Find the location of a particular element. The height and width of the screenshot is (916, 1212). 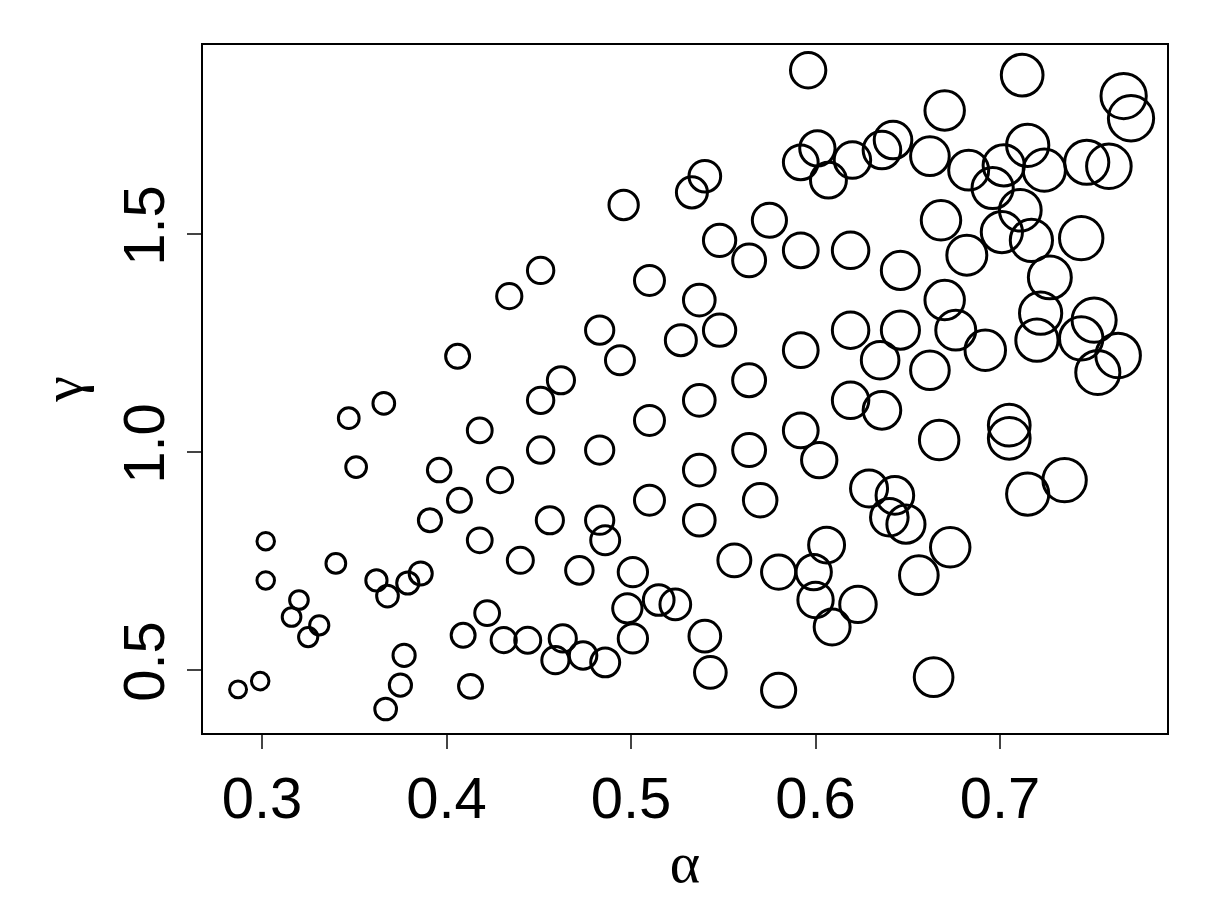

y-tick-label: 1.0 is located at coordinates (144, 443).